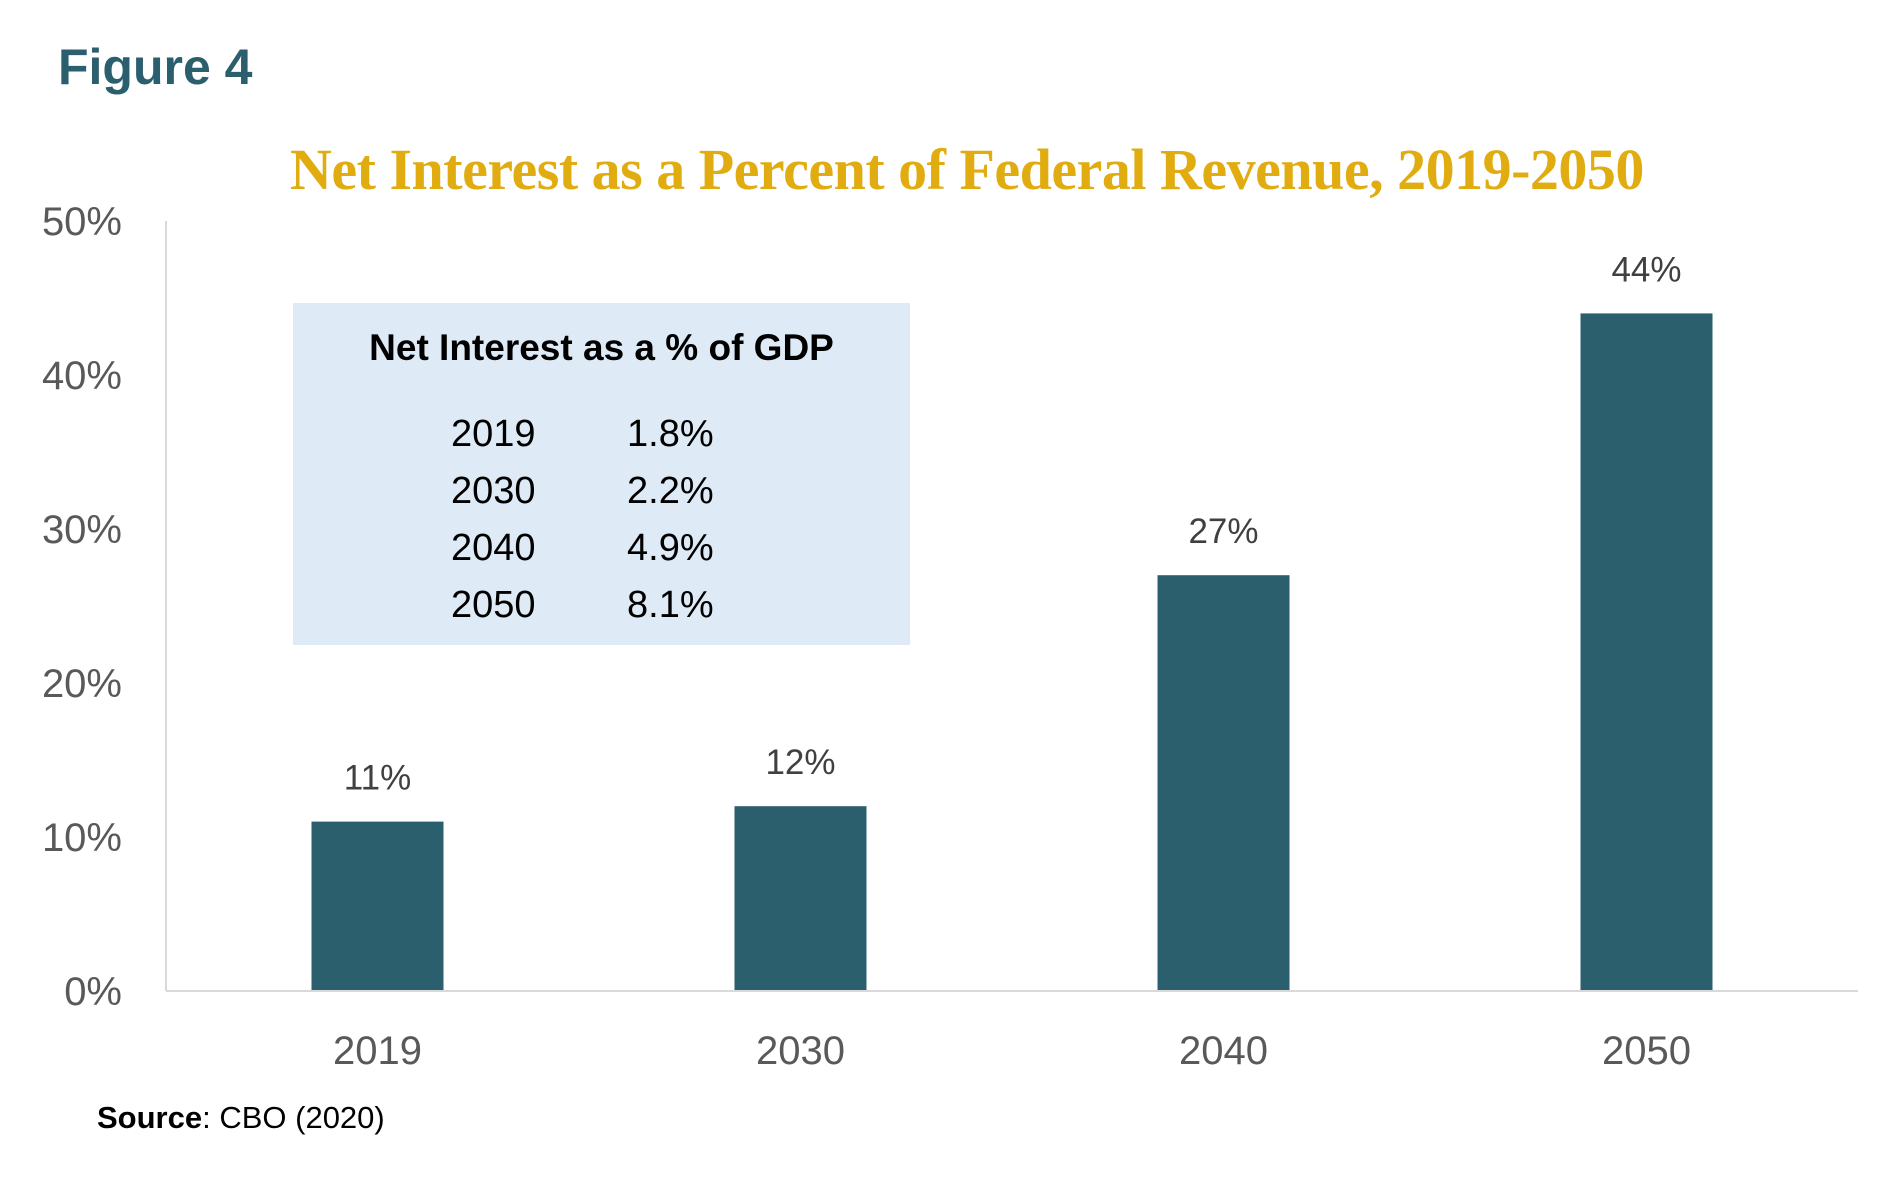  Describe the element at coordinates (670, 548) in the screenshot. I see `inset-row-value: 4.9%` at that location.